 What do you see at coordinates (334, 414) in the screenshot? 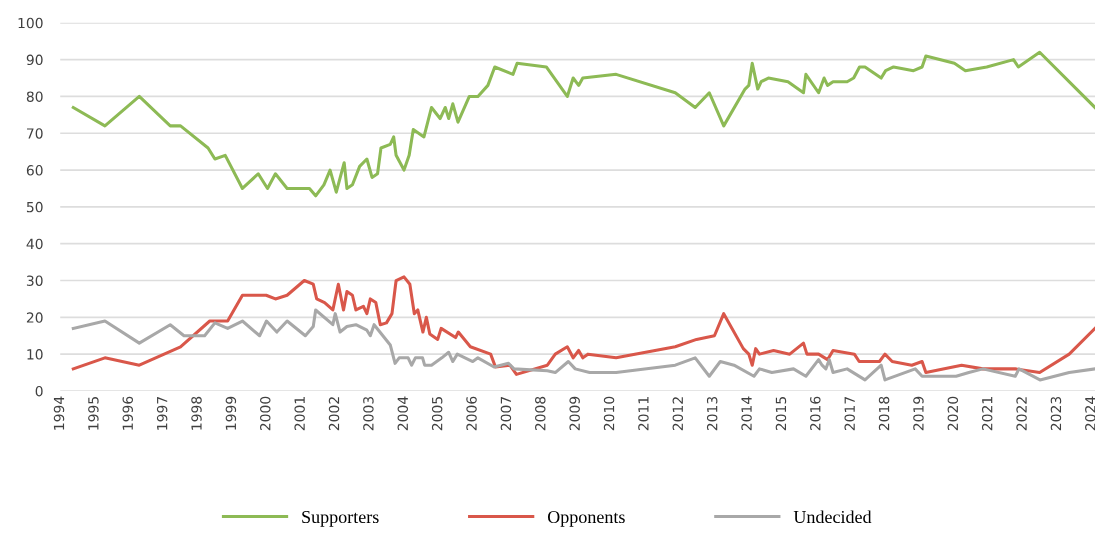
I see `x-tick-label: 2002` at bounding box center [334, 414].